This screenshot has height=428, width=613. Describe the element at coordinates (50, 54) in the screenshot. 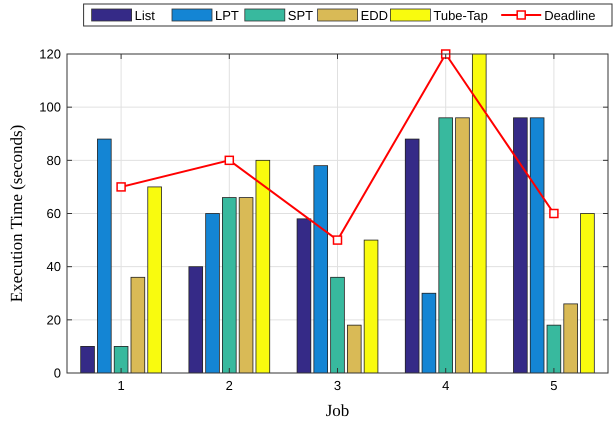

I see `y-tick-label: 120` at that location.